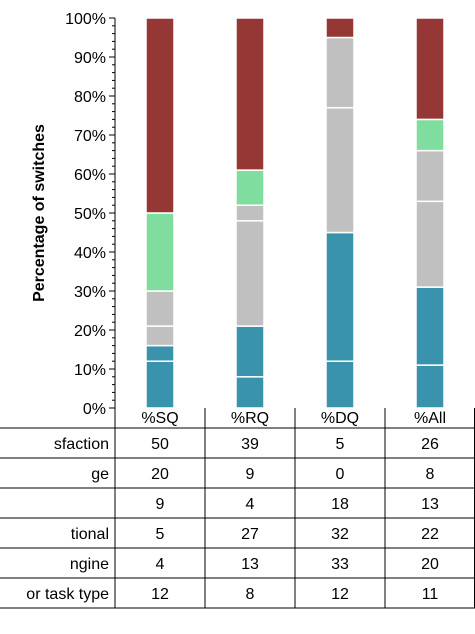 This screenshot has width=475, height=634. What do you see at coordinates (94, 409) in the screenshot?
I see `y-tick-label: 0%` at bounding box center [94, 409].